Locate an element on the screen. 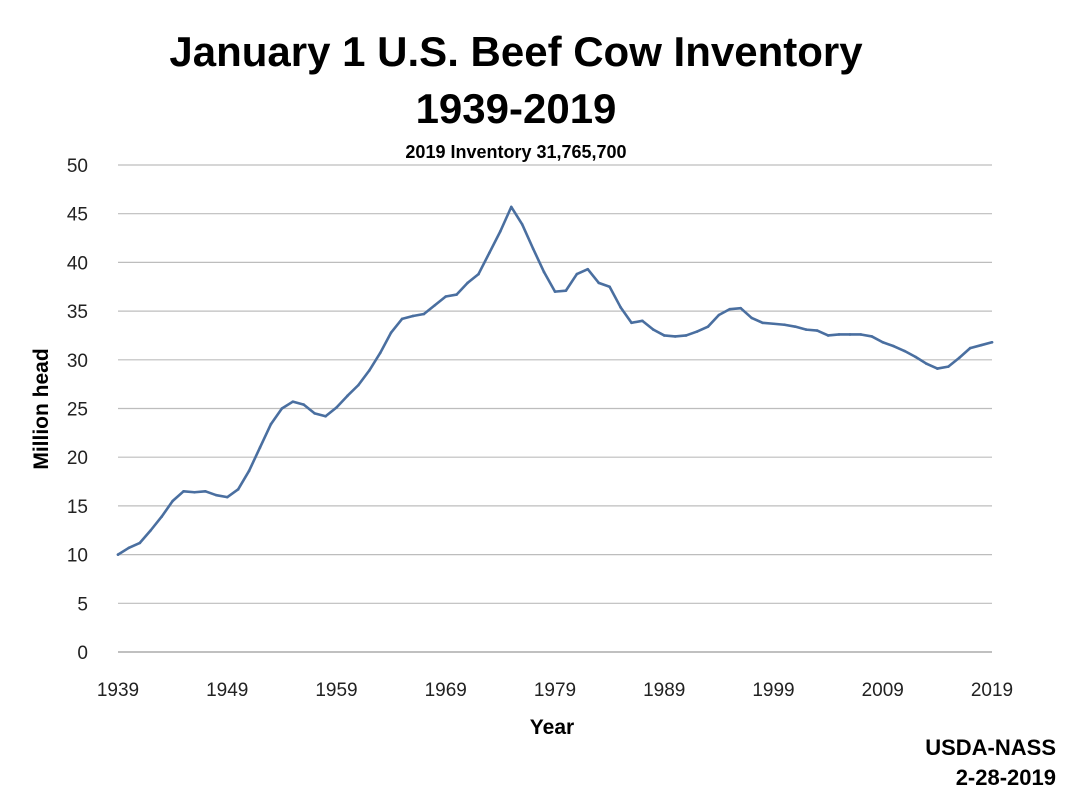  data-point-1939 is located at coordinates (118, 554).